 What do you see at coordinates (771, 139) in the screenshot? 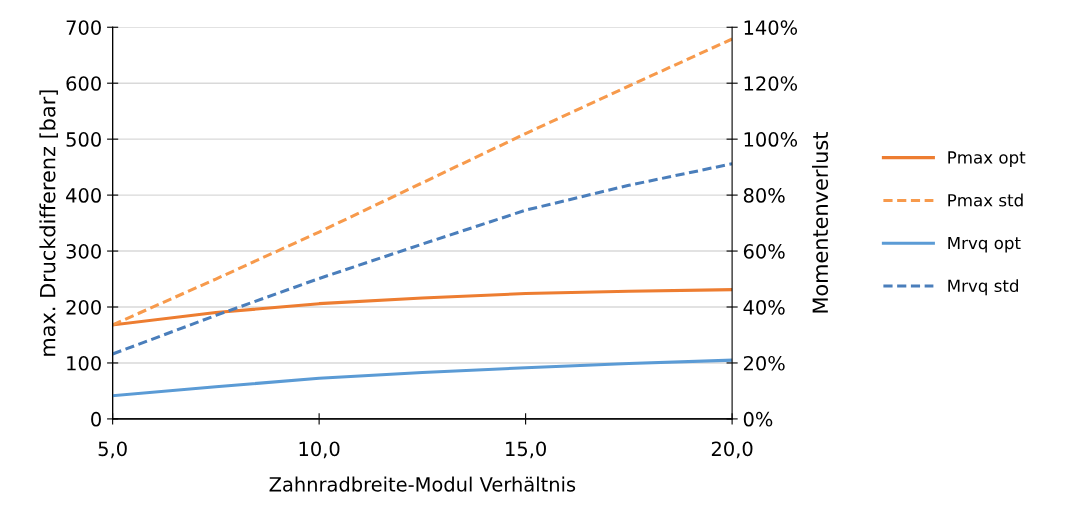
I see `y2-tick-label: 100%` at bounding box center [771, 139].